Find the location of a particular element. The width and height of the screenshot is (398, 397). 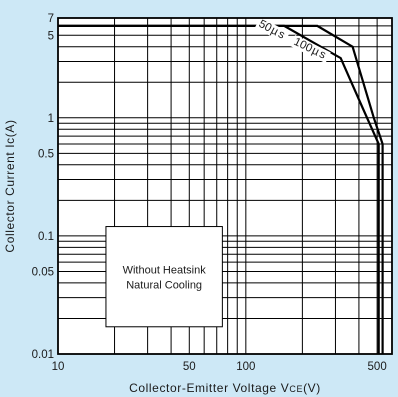

y-tick-label: 5 is located at coordinates (51, 36).